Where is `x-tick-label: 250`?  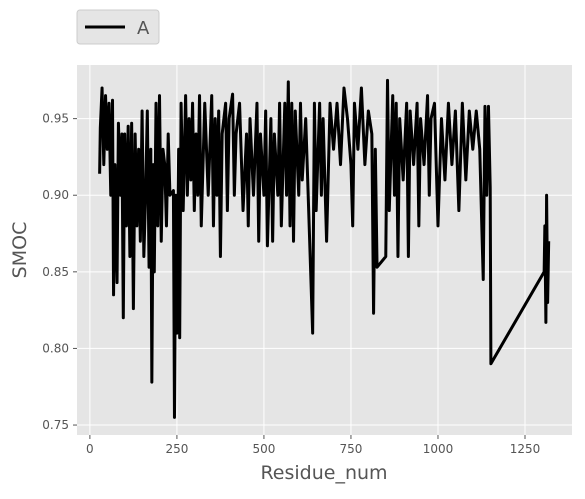
x-tick-label: 250 is located at coordinates (176, 449).